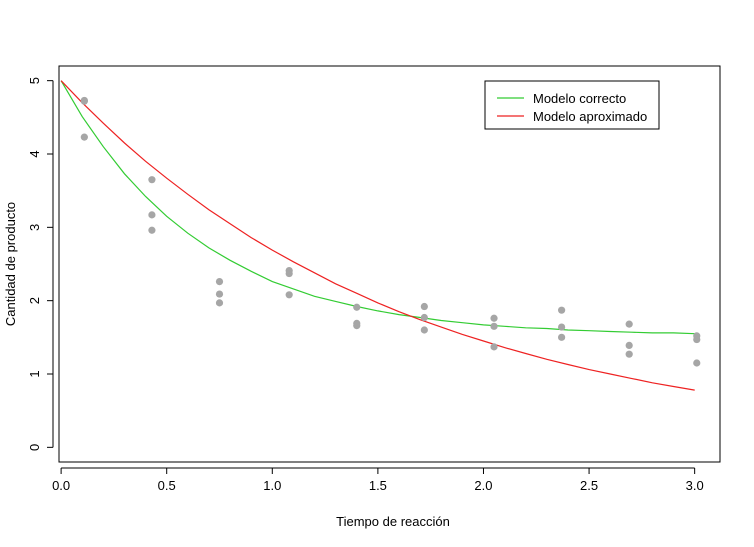 This screenshot has height=547, width=754. I want to click on x-tick-label: 3.0, so click(695, 485).